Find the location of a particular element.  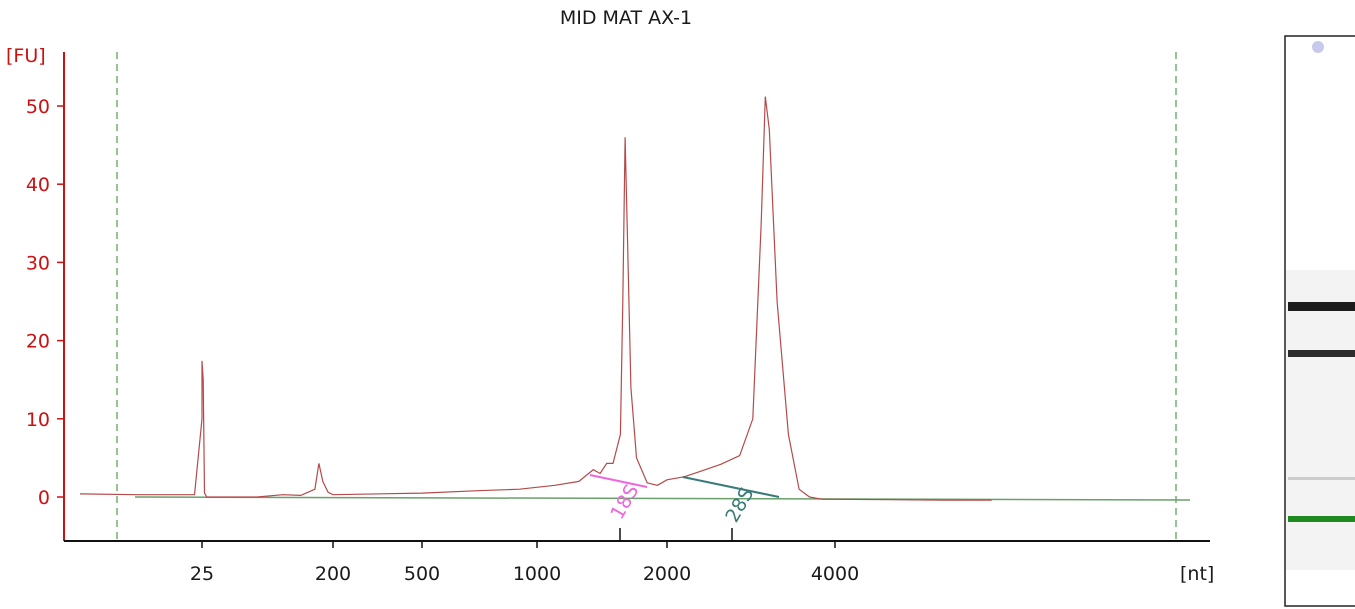

marker-segment-18S is located at coordinates (618, 481).